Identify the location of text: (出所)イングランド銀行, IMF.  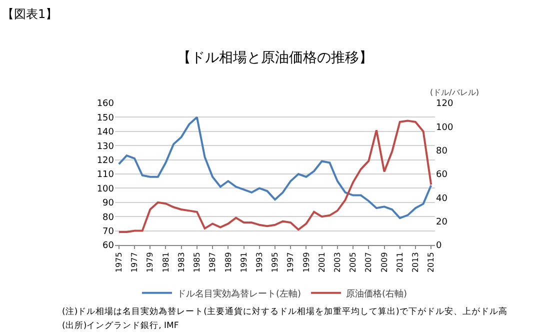
(120, 325).